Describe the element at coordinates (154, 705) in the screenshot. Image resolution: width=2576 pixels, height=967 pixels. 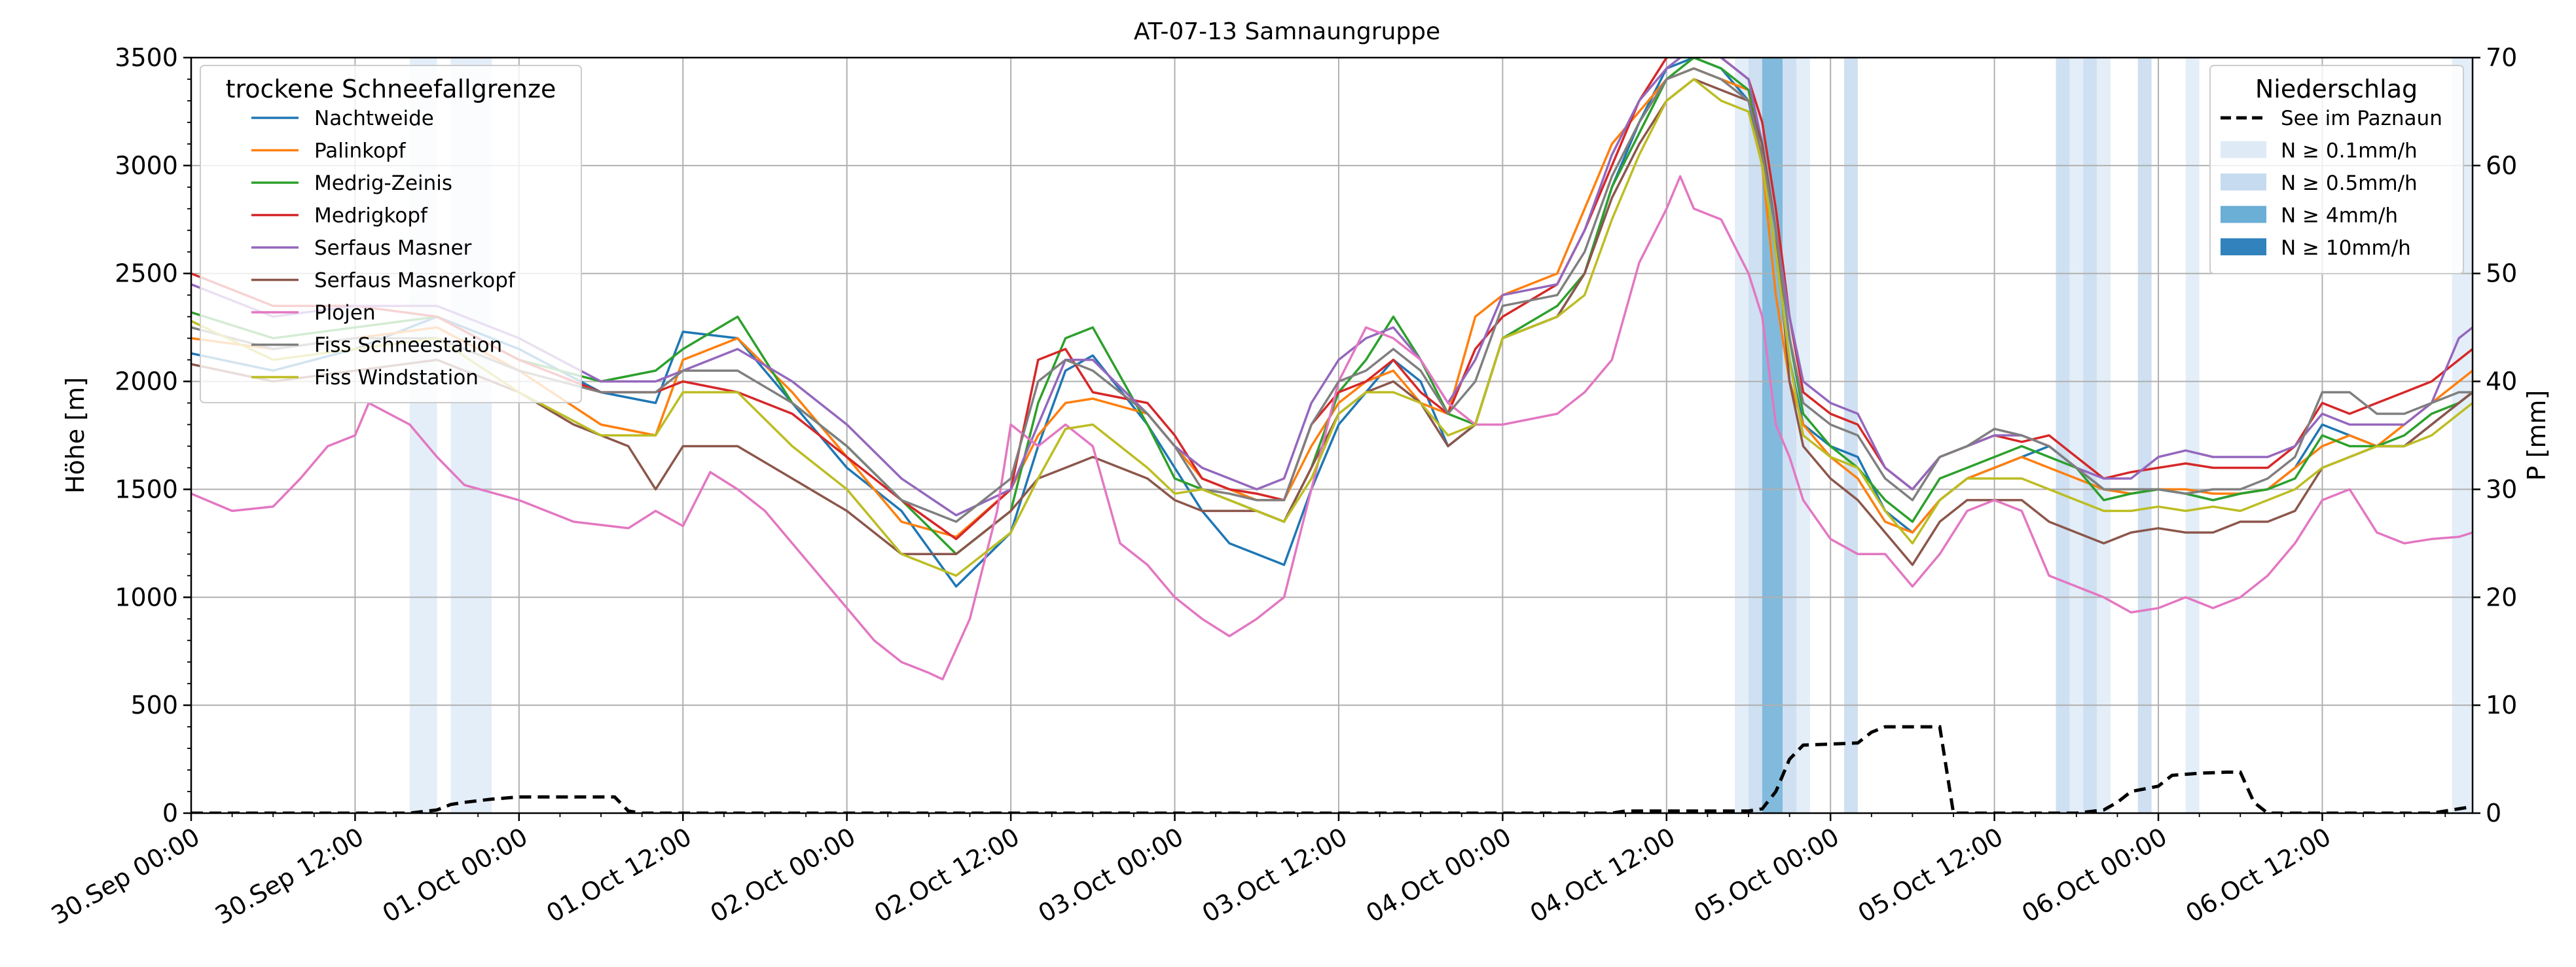
I see `y-tick-label-1: 500` at that location.